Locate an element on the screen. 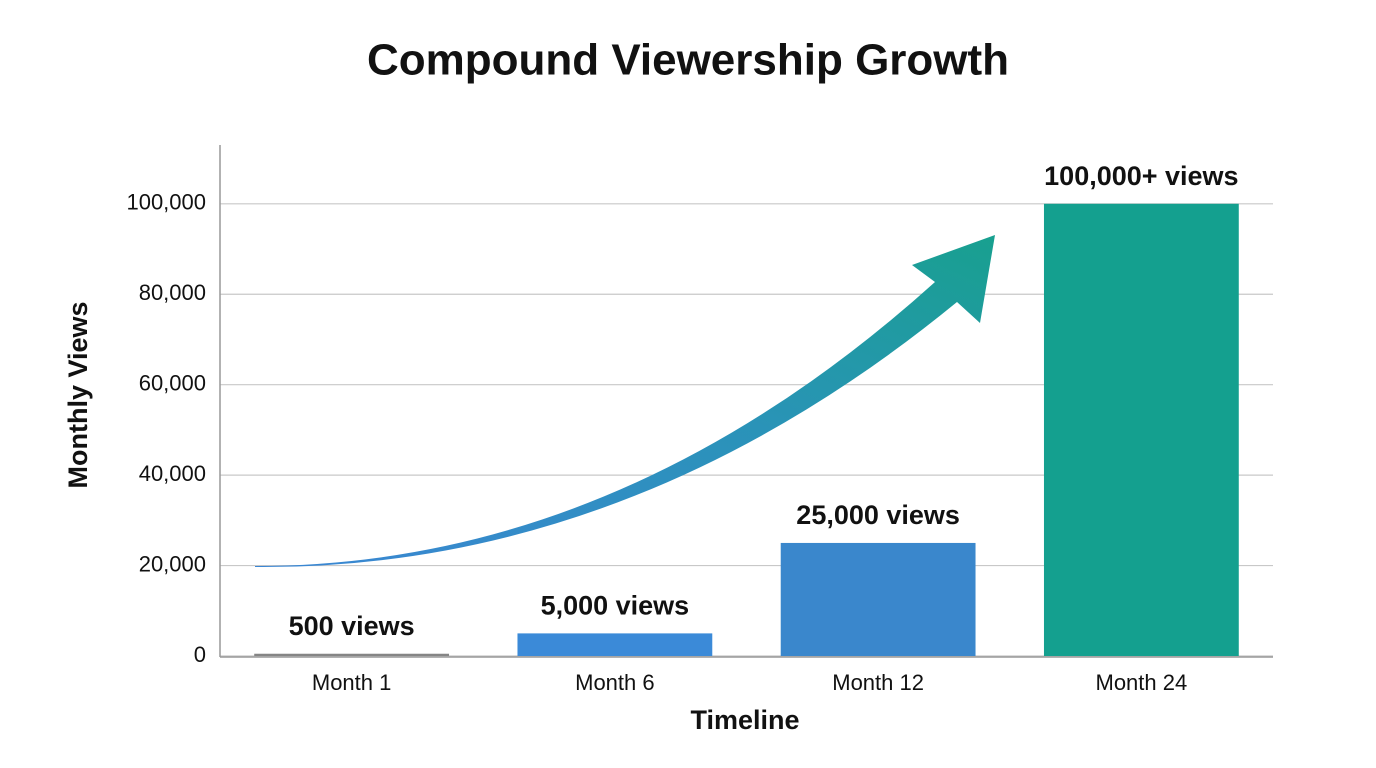  x-tick-label: Month 24 is located at coordinates (1142, 682).